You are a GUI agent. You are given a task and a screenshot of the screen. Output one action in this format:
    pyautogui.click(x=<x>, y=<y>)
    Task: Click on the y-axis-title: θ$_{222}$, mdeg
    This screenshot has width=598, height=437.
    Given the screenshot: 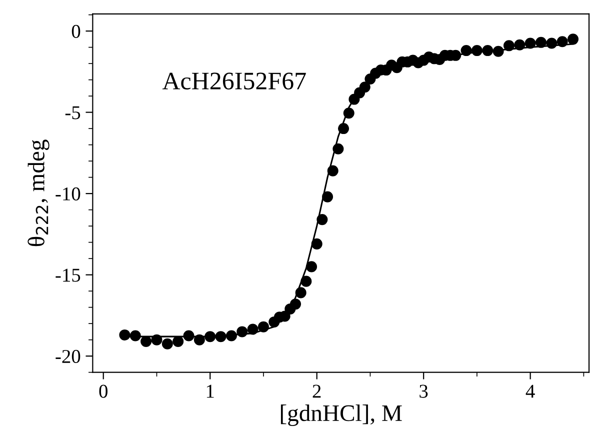 What is the action you would take?
    pyautogui.click(x=39, y=193)
    